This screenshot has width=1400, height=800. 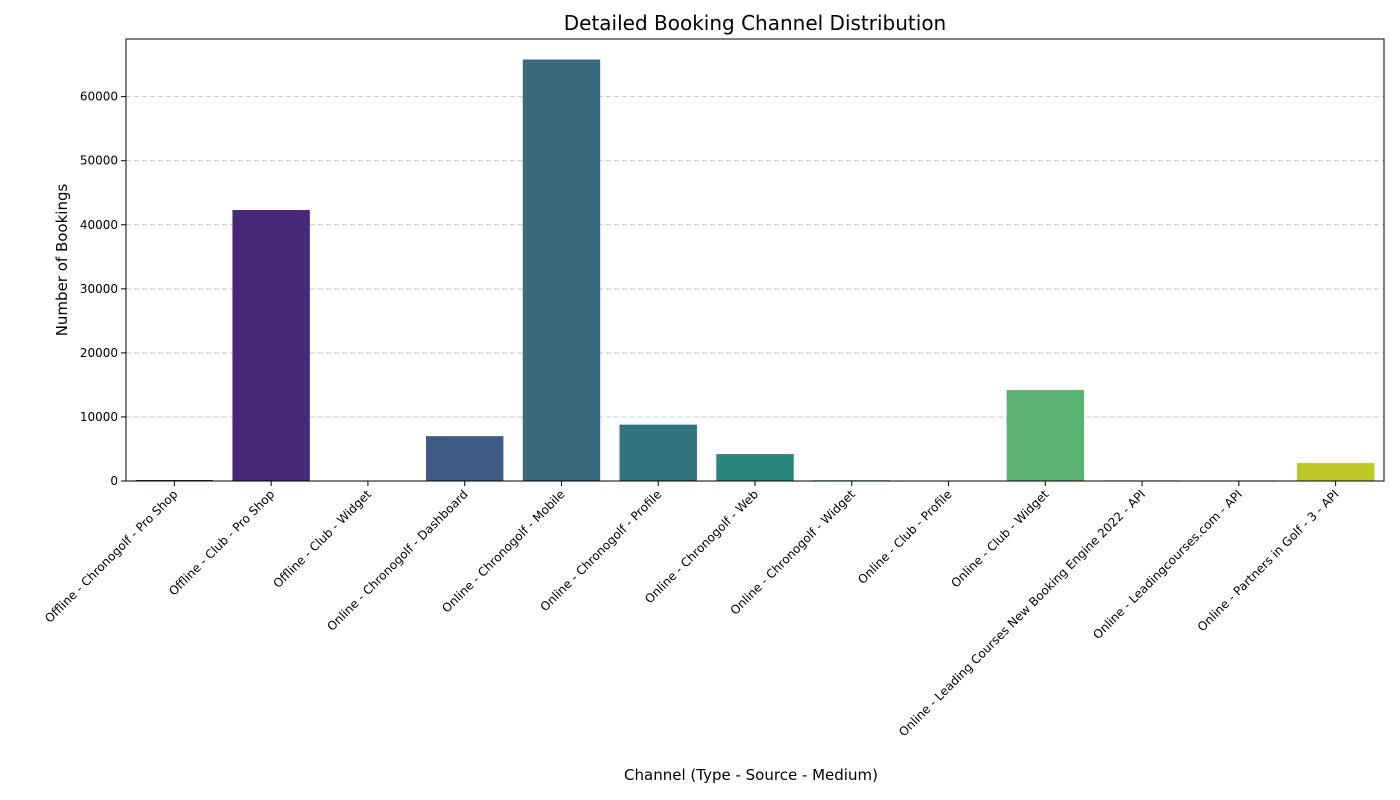 What do you see at coordinates (701, 546) in the screenshot?
I see `x-tick-label: Online - Chronogolf - Web` at bounding box center [701, 546].